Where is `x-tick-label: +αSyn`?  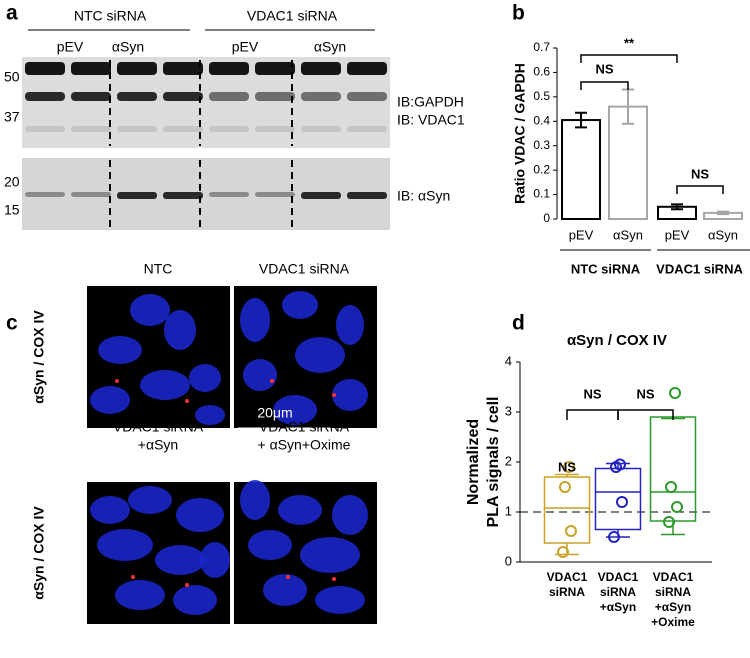 x-tick-label: +αSyn is located at coordinates (618, 607).